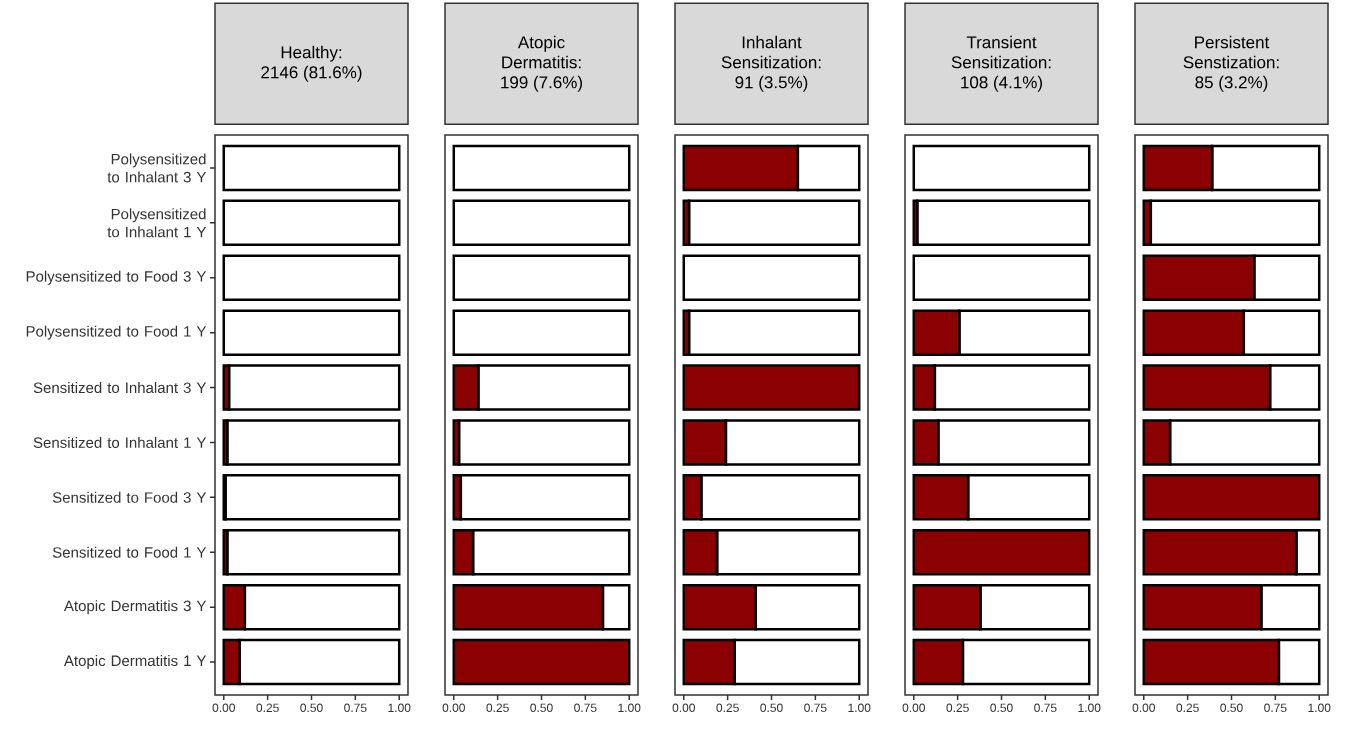  Describe the element at coordinates (771, 52) in the screenshot. I see `chart-title: Inhalant Sensitization:` at that location.